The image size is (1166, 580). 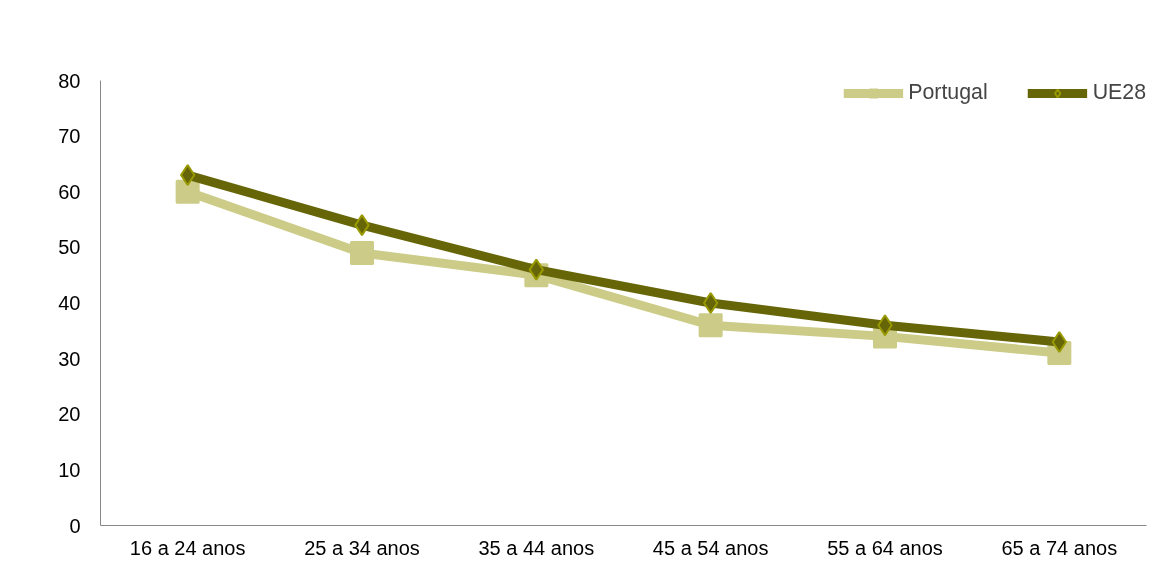 What do you see at coordinates (948, 92) in the screenshot?
I see `legend-label: Portugal` at bounding box center [948, 92].